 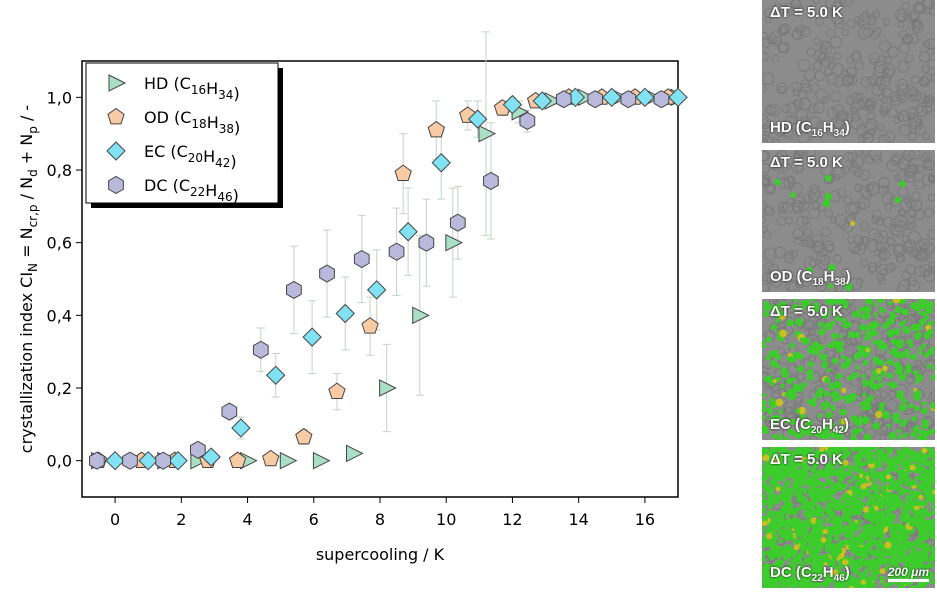 I want to click on sample-label: OD (C18H38), so click(x=810, y=278).